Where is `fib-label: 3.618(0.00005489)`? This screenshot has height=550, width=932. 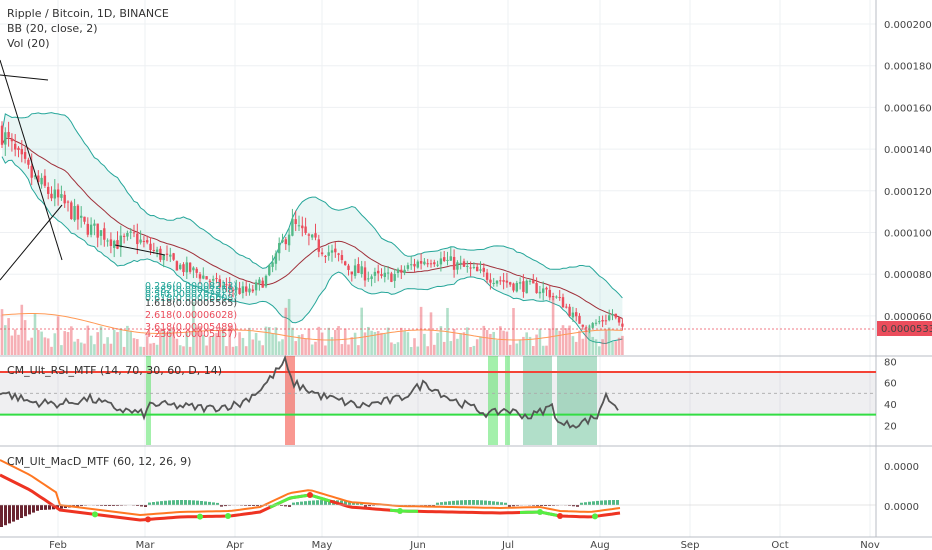 fib-label: 3.618(0.00005489) is located at coordinates (191, 327).